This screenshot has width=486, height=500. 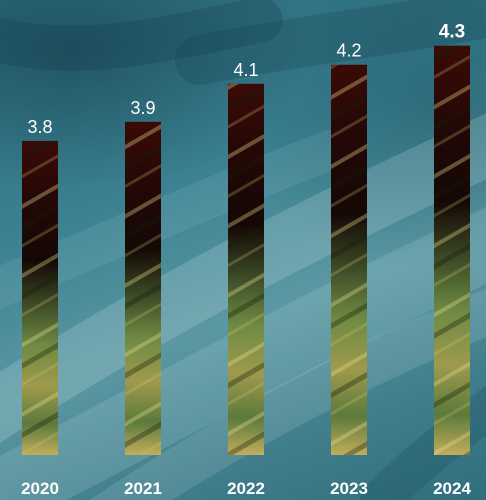 I want to click on category-label-2022: 2022, so click(x=246, y=488).